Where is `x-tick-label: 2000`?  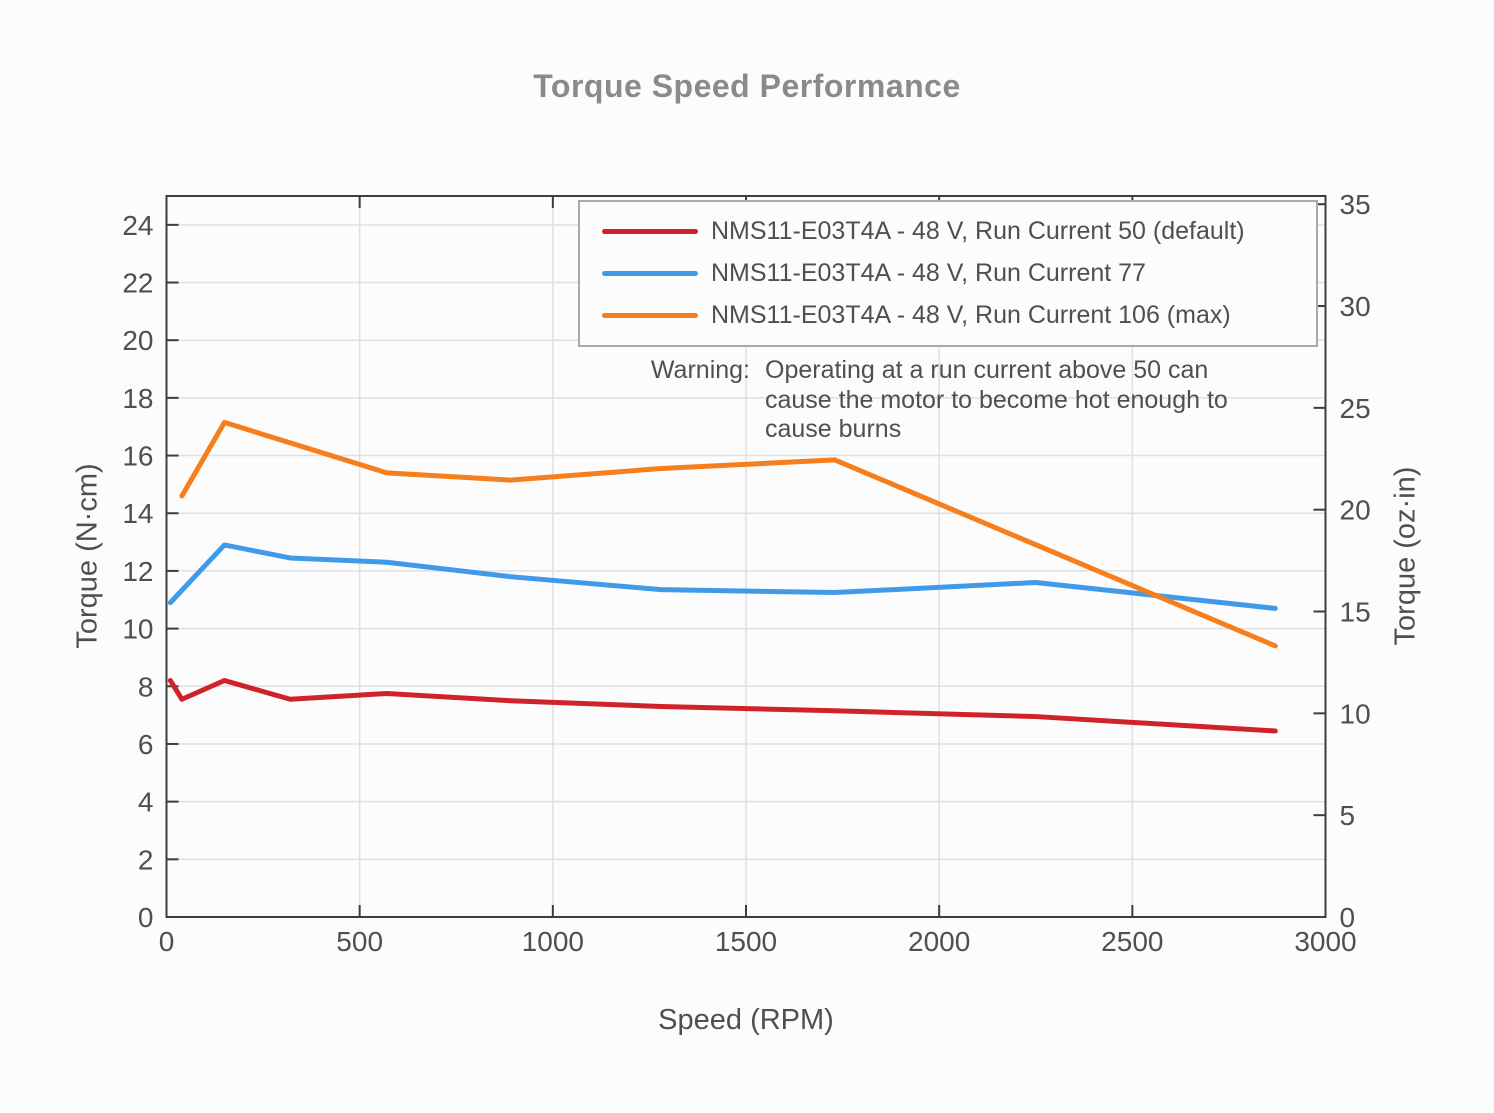 x-tick-label: 2000 is located at coordinates (939, 941).